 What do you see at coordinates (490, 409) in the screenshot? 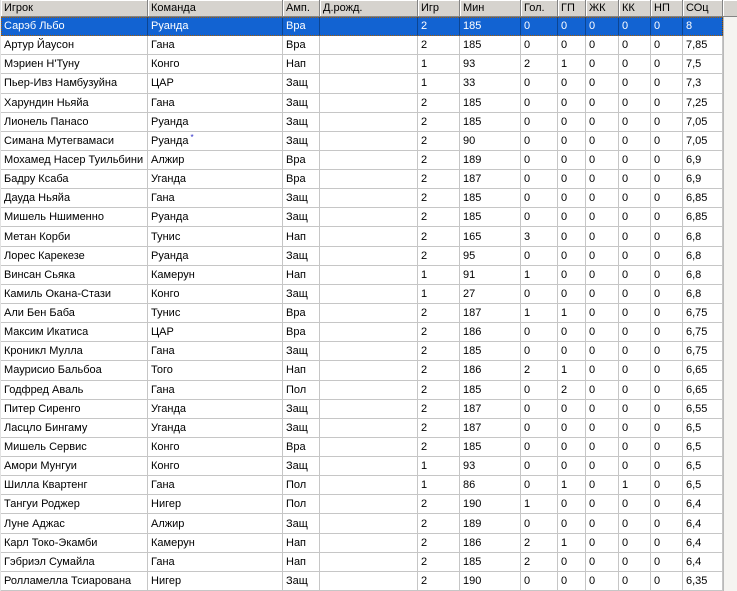
I see `cell-min: 187` at bounding box center [490, 409].